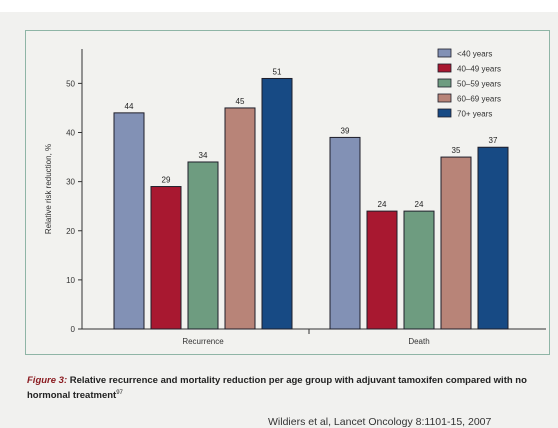 This screenshot has height=428, width=558. Describe the element at coordinates (48, 189) in the screenshot. I see `y-axis-label: Relative risk reduction, %` at that location.